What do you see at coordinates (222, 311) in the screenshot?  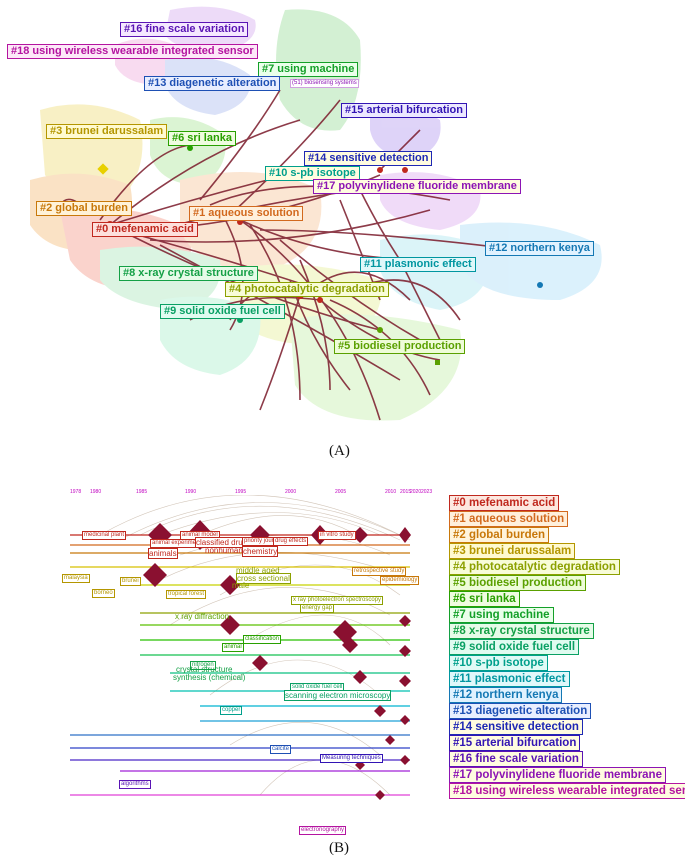 I see `cluster-label-9: #9 solid oxide fuel cell` at bounding box center [222, 311].